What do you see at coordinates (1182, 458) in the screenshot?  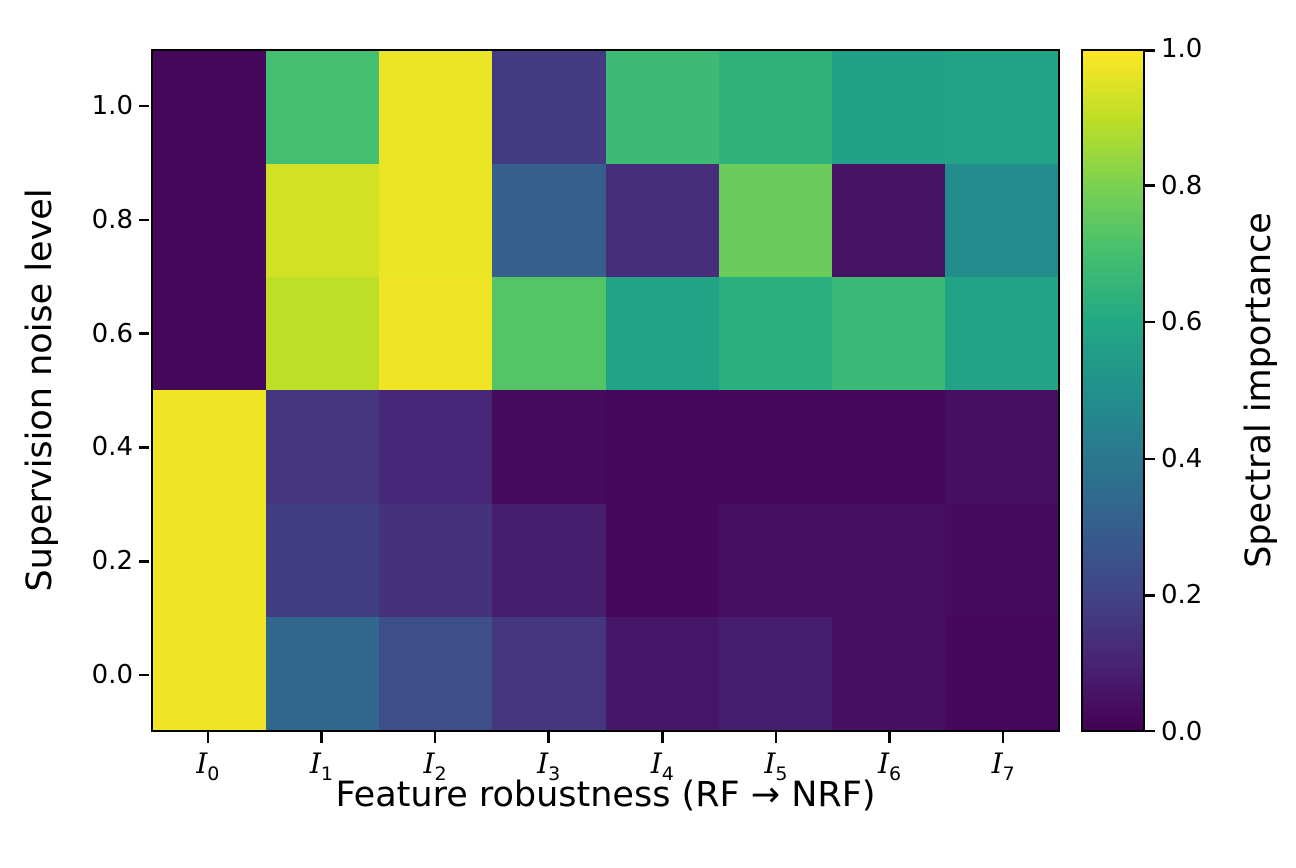 I see `colorbar-tick-label: 0.4` at bounding box center [1182, 458].